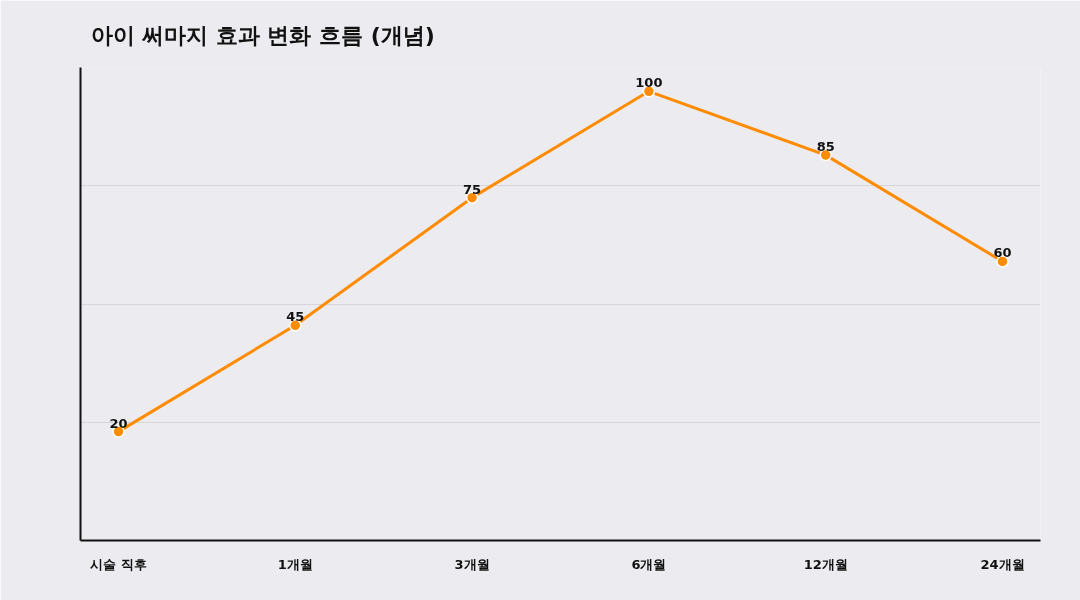 The height and width of the screenshot is (600, 1080). Describe the element at coordinates (649, 83) in the screenshot. I see `data-label: 100` at that location.